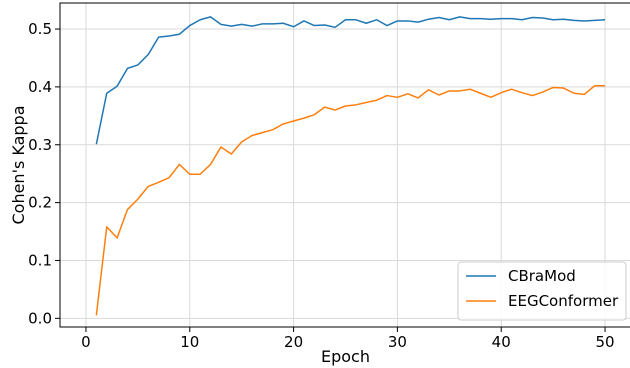 The width and height of the screenshot is (630, 368). What do you see at coordinates (86, 342) in the screenshot?
I see `x-tick-label: 0` at bounding box center [86, 342].